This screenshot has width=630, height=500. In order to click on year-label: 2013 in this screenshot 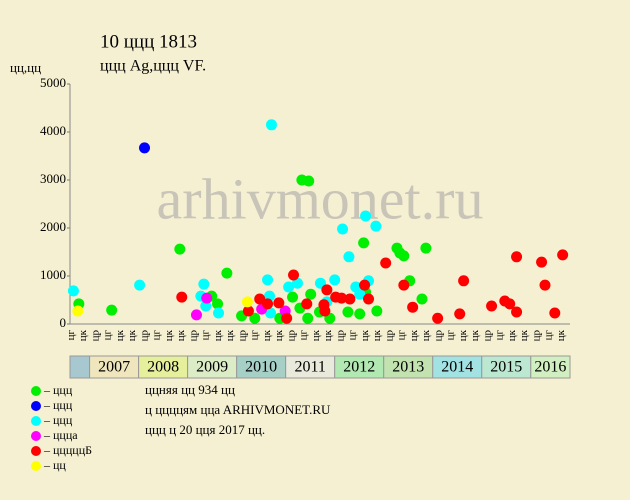, I will do `click(408, 367)`.